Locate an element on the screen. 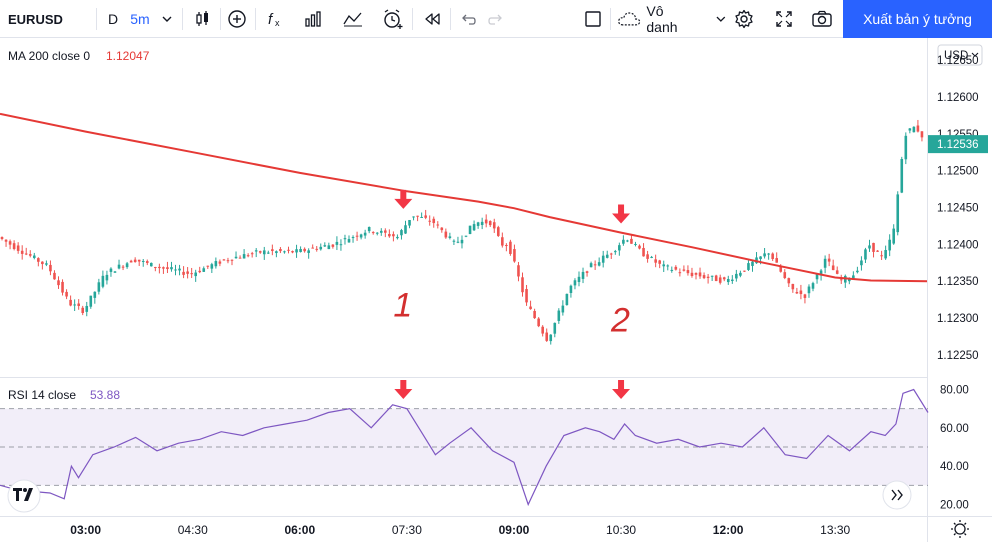 The height and width of the screenshot is (542, 992). time-tick-label: 04:30 is located at coordinates (193, 530).